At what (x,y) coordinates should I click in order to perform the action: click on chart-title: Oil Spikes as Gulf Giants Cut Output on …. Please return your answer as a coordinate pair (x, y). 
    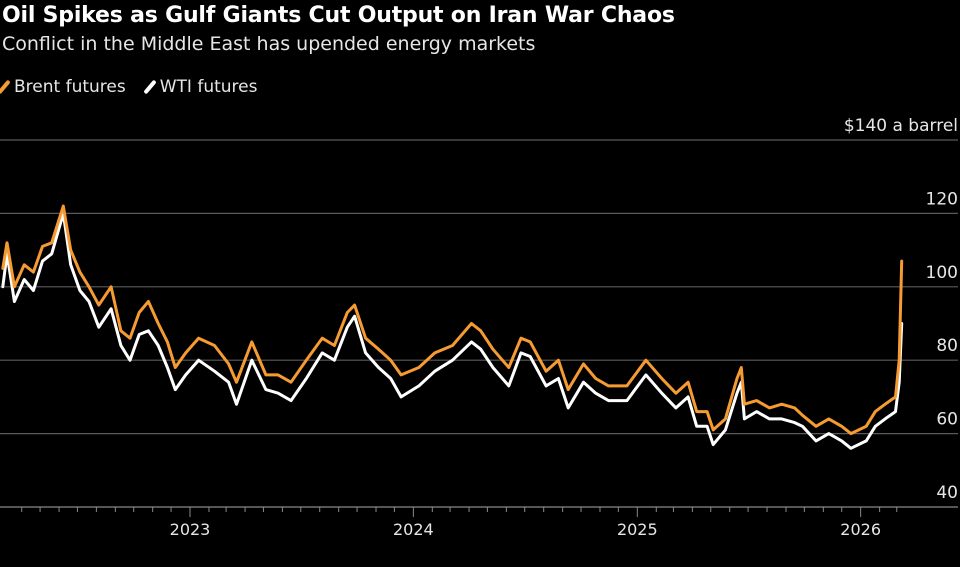
    Looking at the image, I should click on (338, 15).